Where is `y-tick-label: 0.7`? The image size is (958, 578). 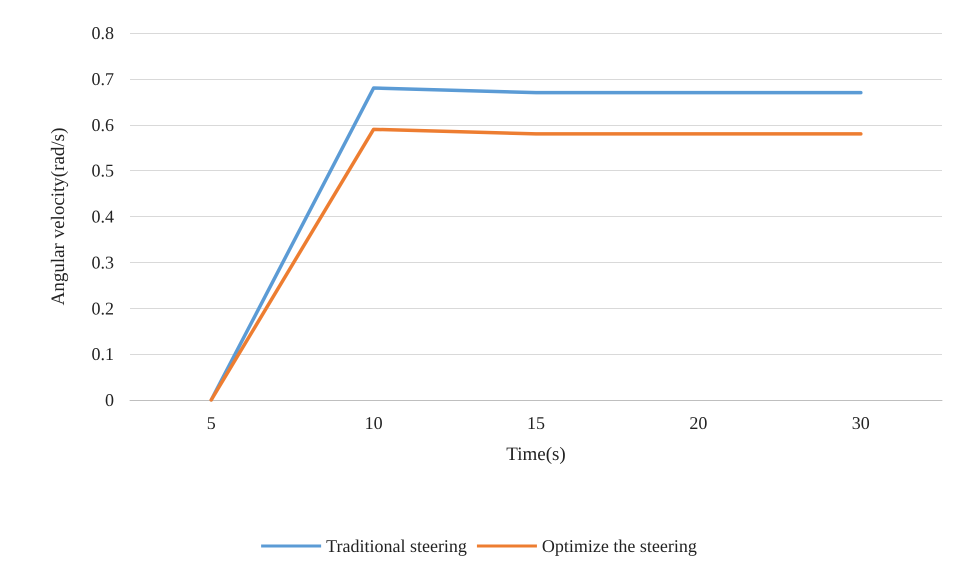 y-tick-label: 0.7 is located at coordinates (103, 78).